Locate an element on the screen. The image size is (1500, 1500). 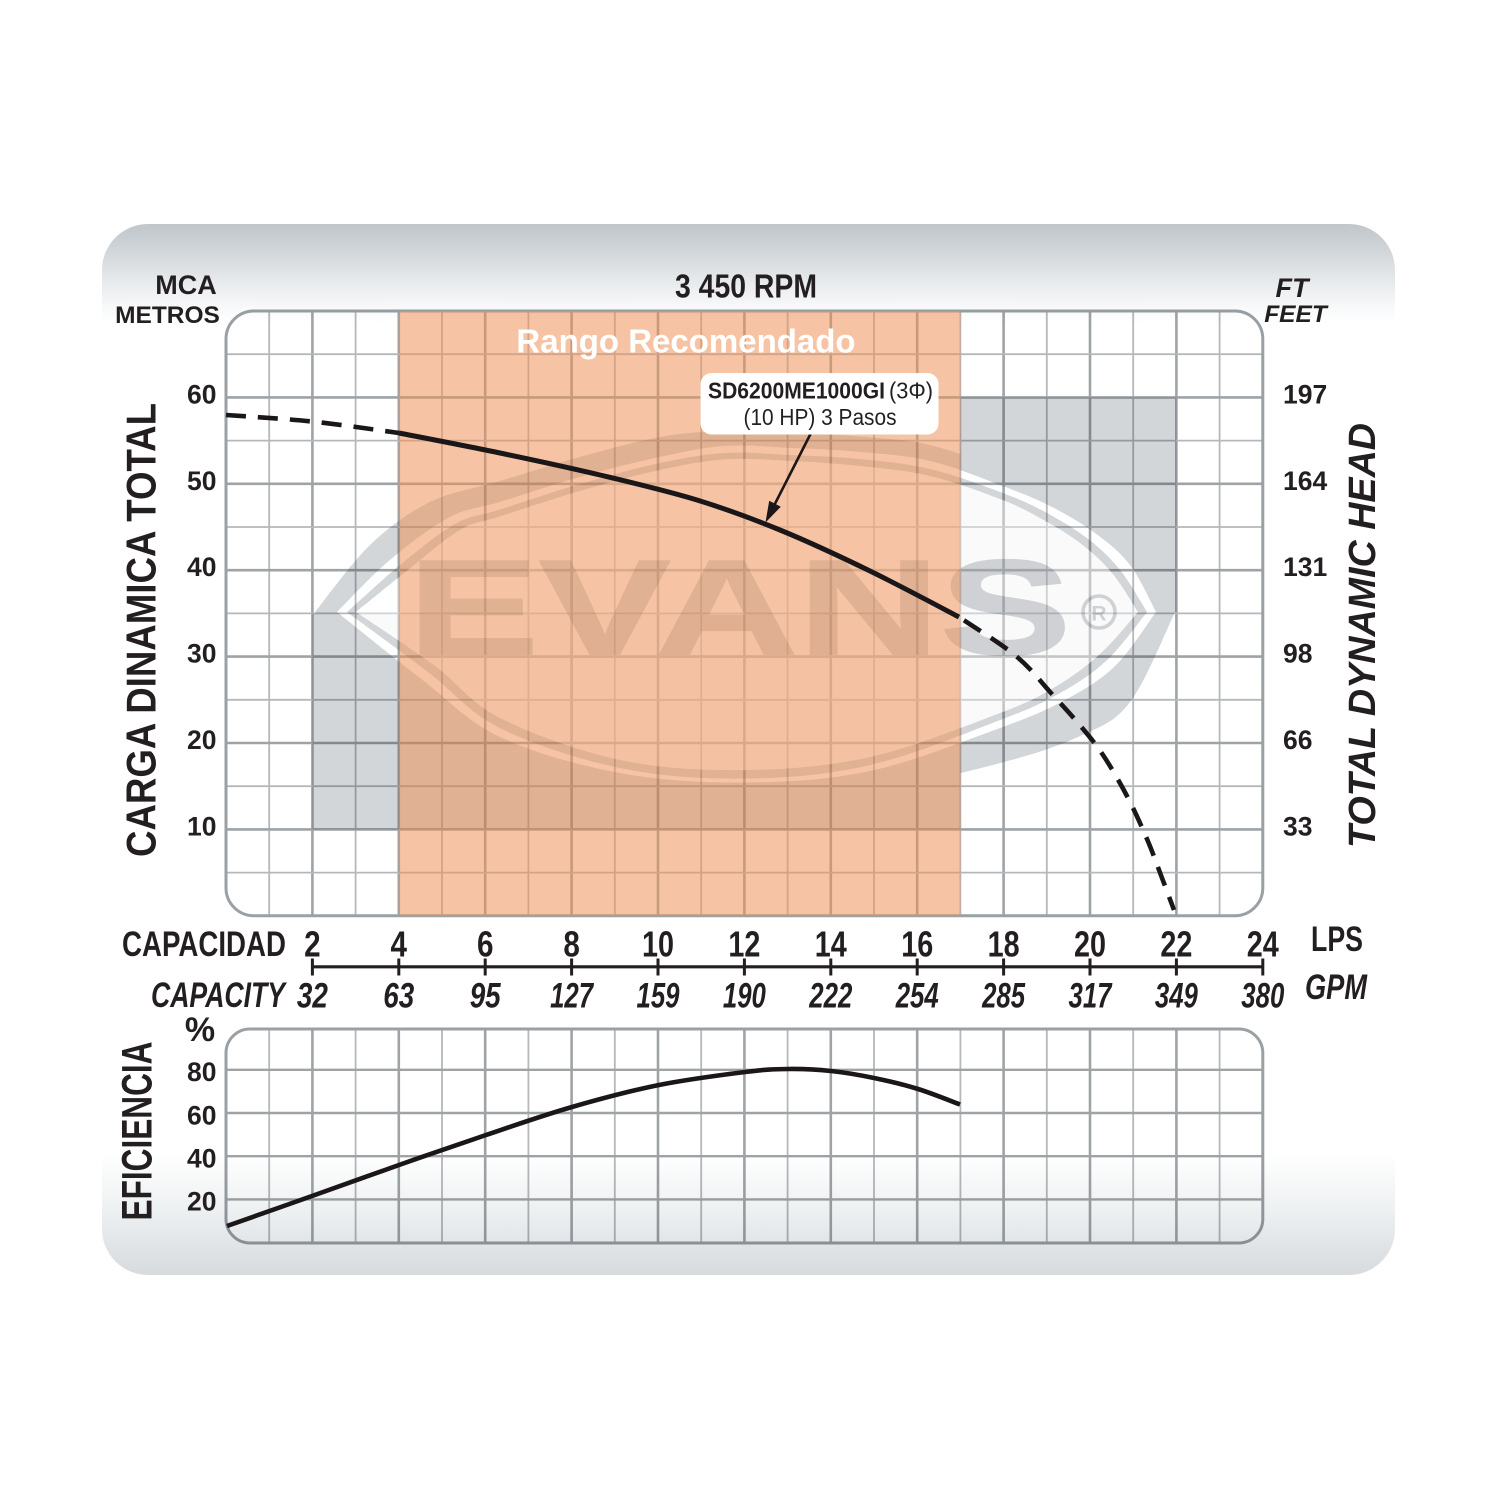
svg-text: 222 is located at coordinates (831, 996).